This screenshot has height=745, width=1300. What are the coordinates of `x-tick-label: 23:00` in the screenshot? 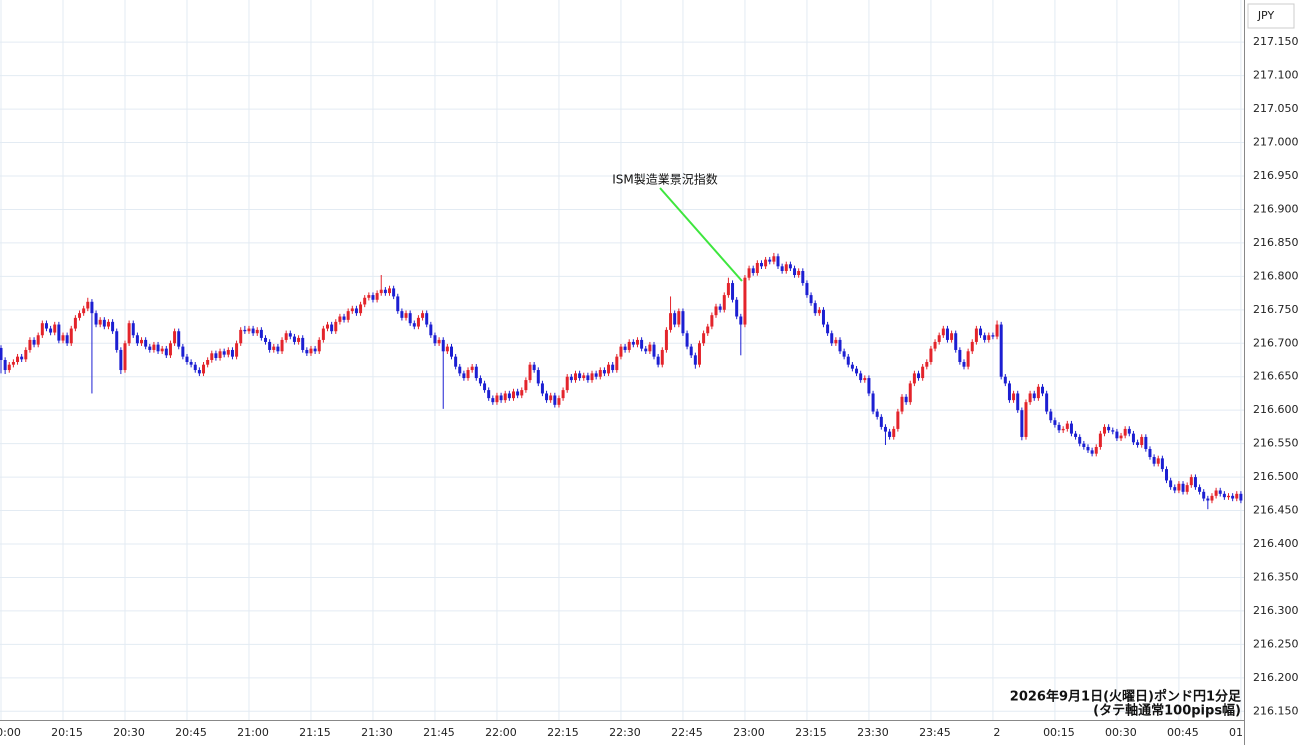 It's located at (749, 732).